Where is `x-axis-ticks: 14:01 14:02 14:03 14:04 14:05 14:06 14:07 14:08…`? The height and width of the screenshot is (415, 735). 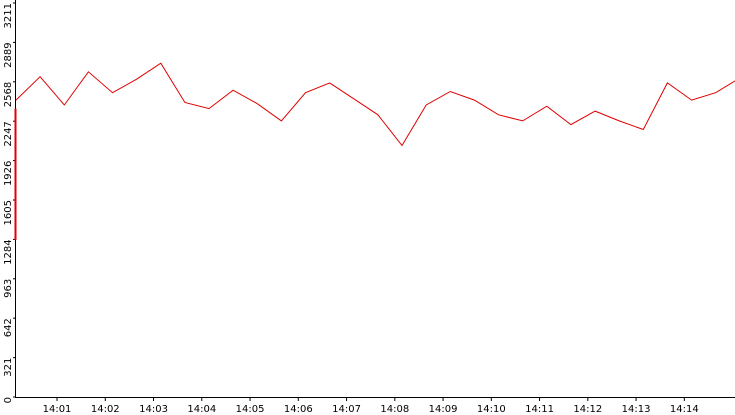 x-axis-ticks: 14:01 14:02 14:03 14:04 14:05 14:06 14:07 14:08… is located at coordinates (371, 406).